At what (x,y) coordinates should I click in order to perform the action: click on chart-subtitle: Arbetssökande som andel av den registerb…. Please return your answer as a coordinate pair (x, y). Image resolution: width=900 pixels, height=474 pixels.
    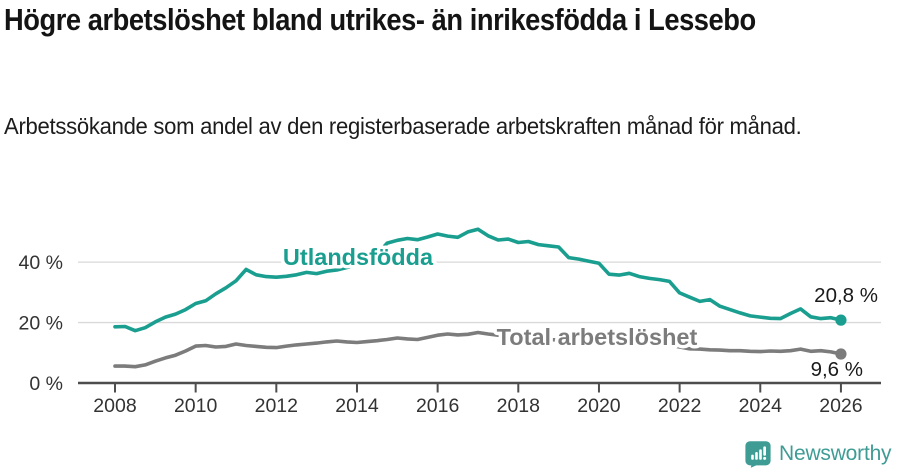
    Looking at the image, I should click on (403, 126).